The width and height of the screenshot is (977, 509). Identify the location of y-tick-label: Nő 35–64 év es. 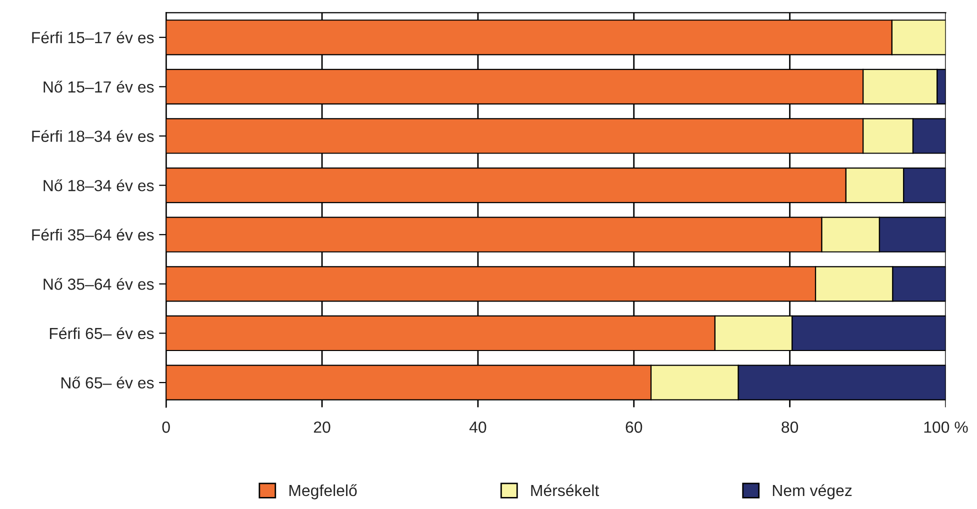
(99, 284).